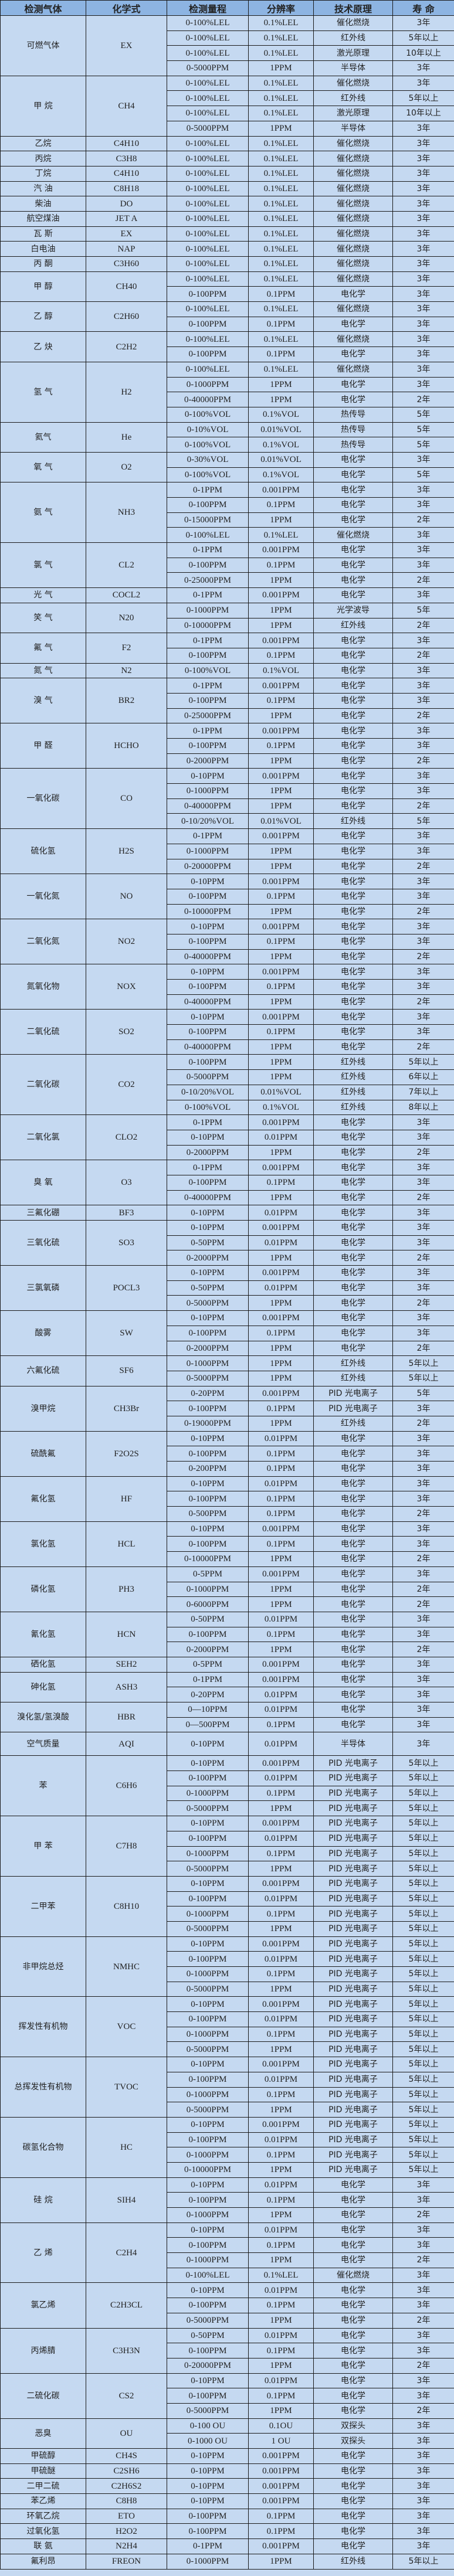  Describe the element at coordinates (353, 1744) in the screenshot. I see `technology-cell: 半导体` at that location.